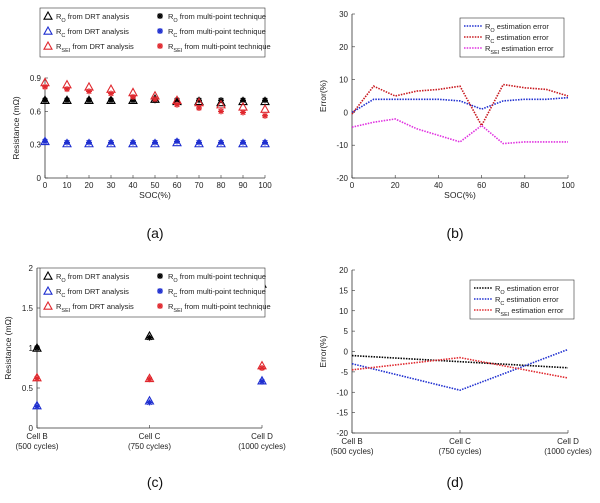 The width and height of the screenshot is (600, 503). What do you see at coordinates (219, 308) in the screenshot?
I see `legend-label-c-5: RSEI from multi-point technique` at bounding box center [219, 308].